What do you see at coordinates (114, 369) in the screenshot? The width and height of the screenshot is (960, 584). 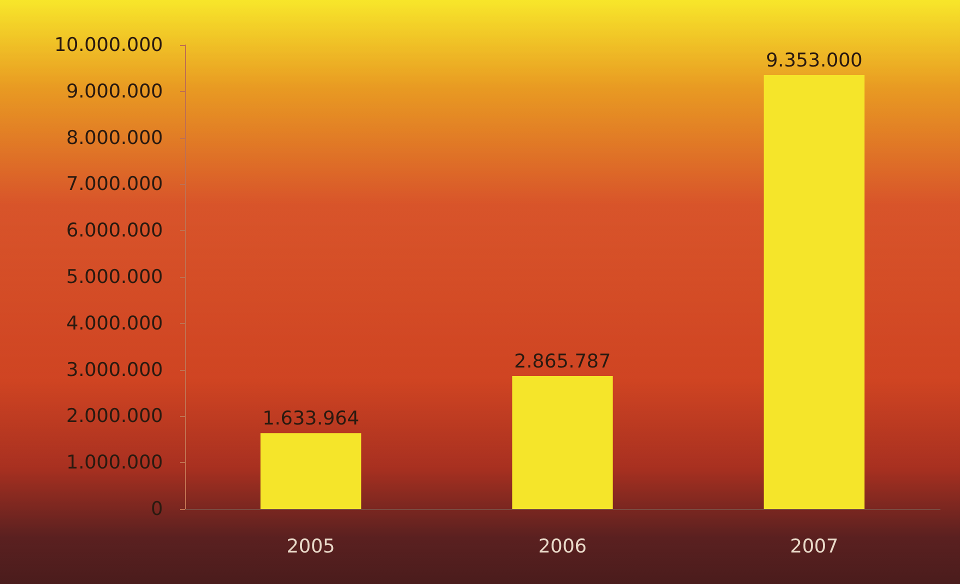 I see `y-tick-label: 3.000.000` at bounding box center [114, 369].